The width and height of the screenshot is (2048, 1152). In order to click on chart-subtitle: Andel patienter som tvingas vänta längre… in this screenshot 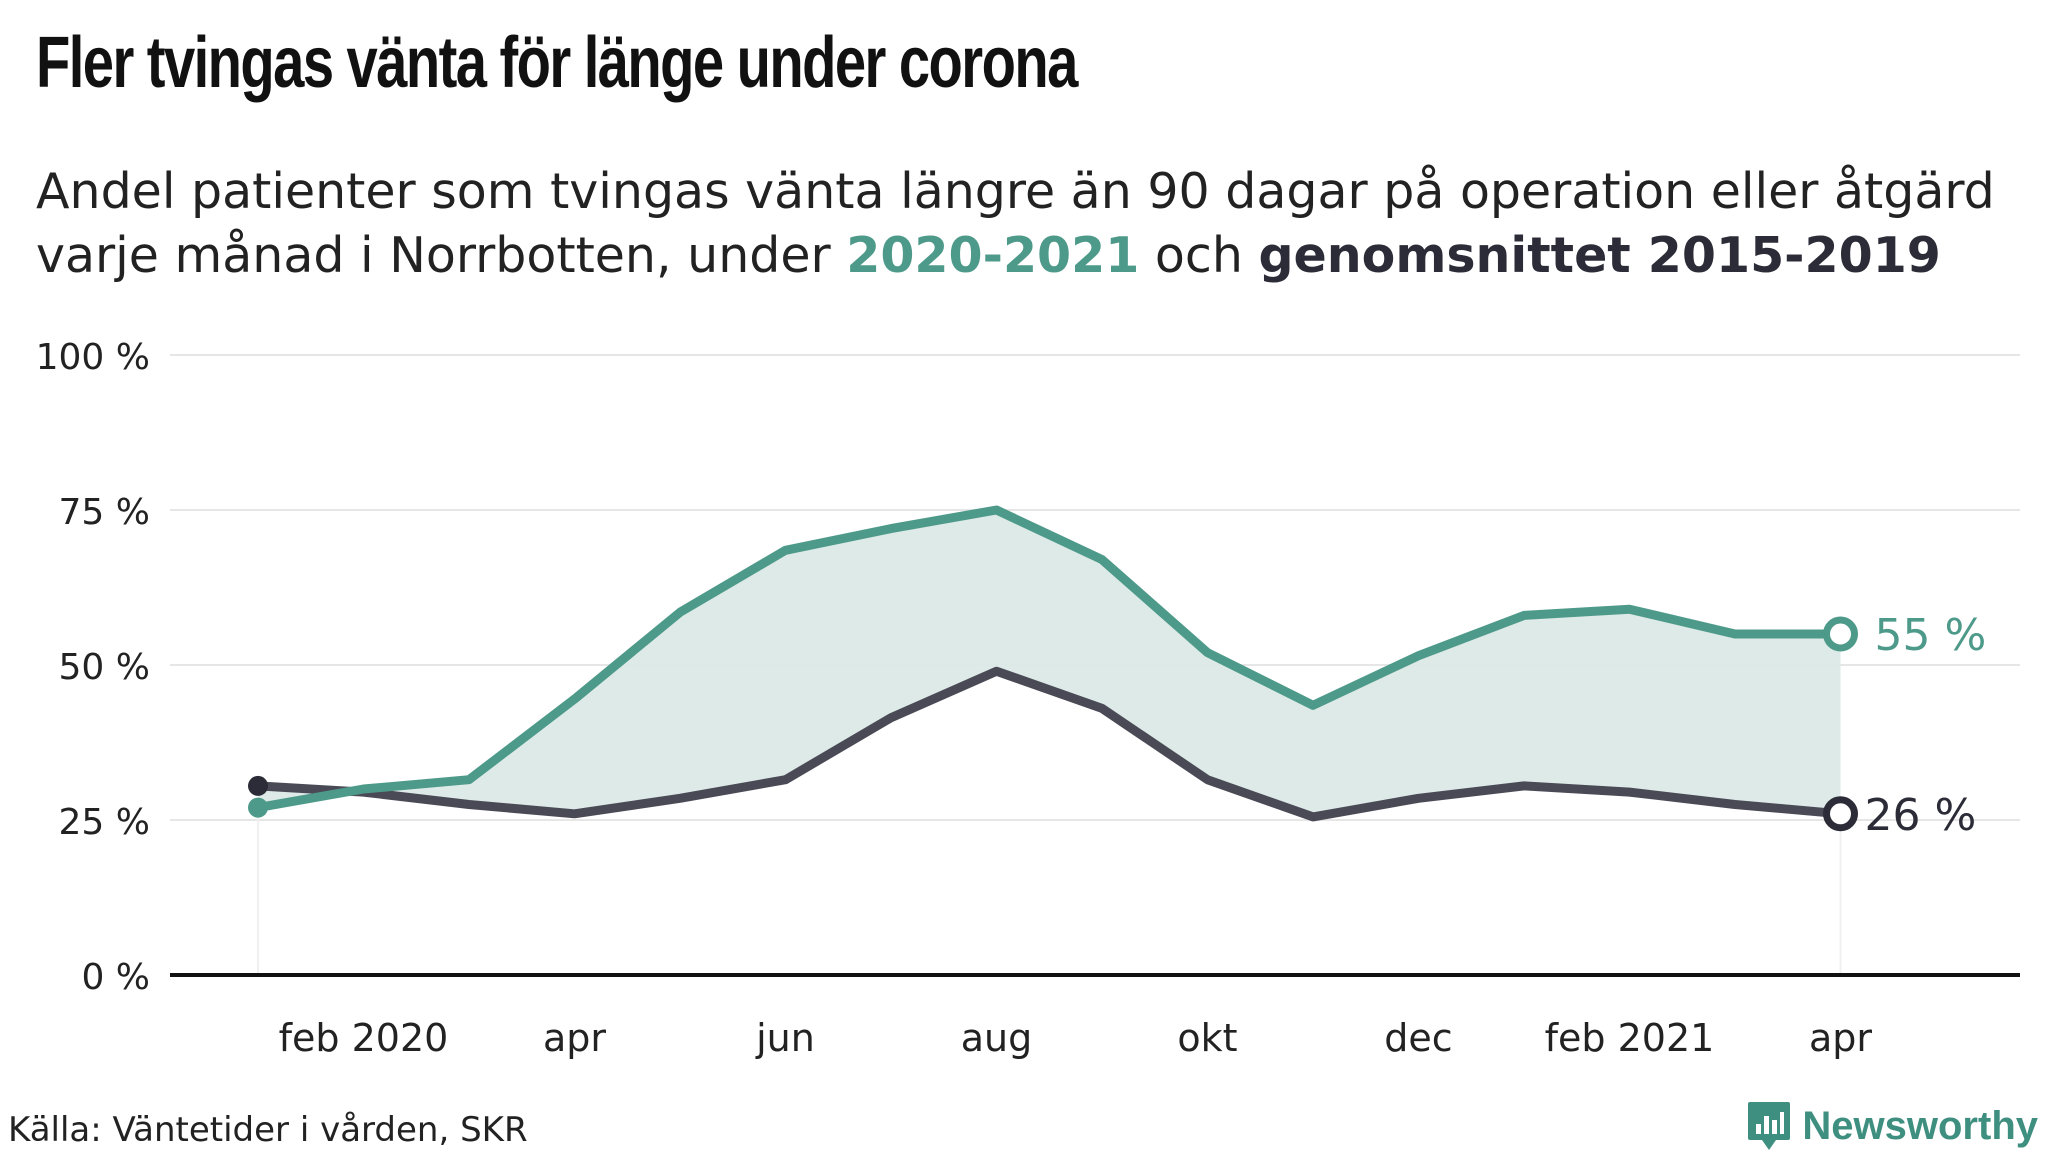, I will do `click(1015, 224)`.